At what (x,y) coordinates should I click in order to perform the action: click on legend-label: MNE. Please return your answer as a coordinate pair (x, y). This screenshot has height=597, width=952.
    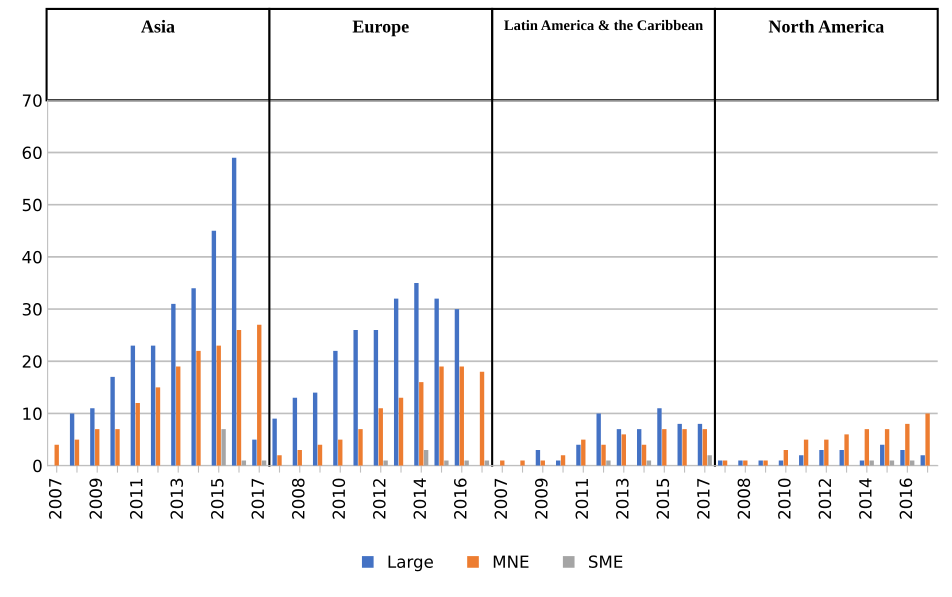
    Looking at the image, I should click on (511, 562).